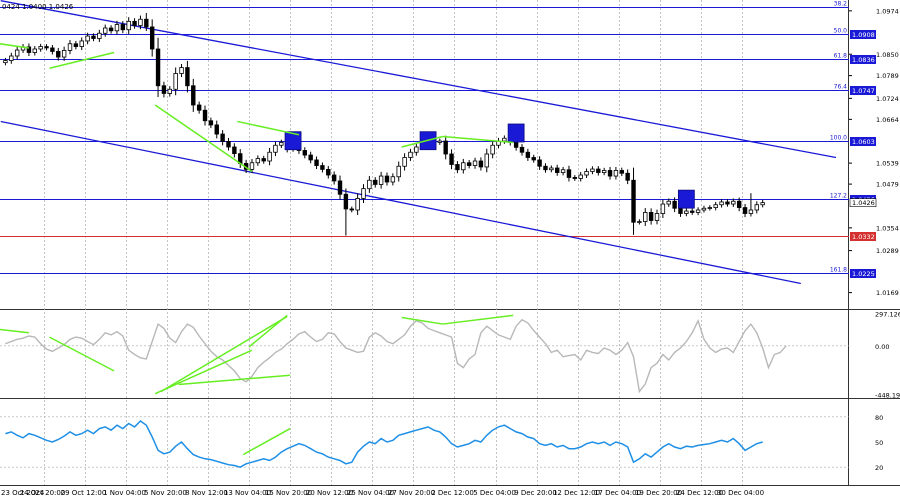  What do you see at coordinates (879, 468) in the screenshot?
I see `osc2-bottom-label: 20` at bounding box center [879, 468].